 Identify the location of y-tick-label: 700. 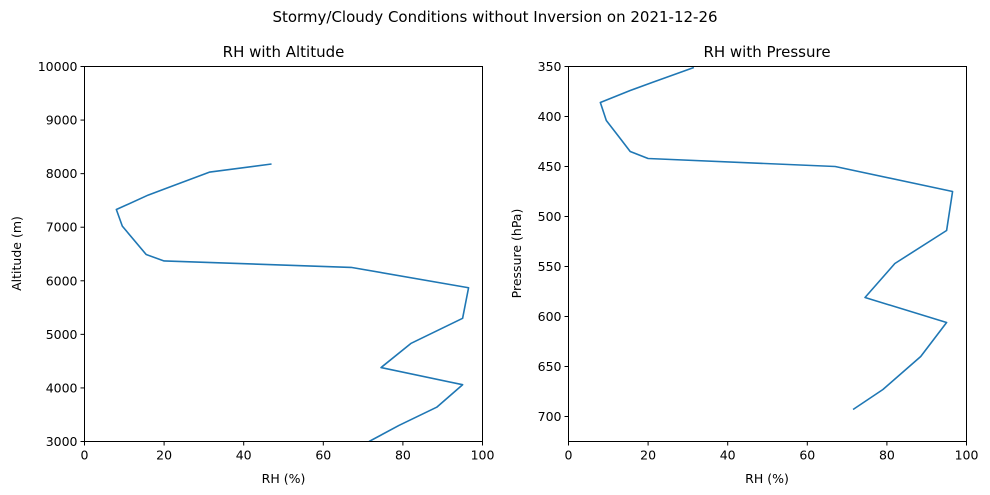
(550, 416).